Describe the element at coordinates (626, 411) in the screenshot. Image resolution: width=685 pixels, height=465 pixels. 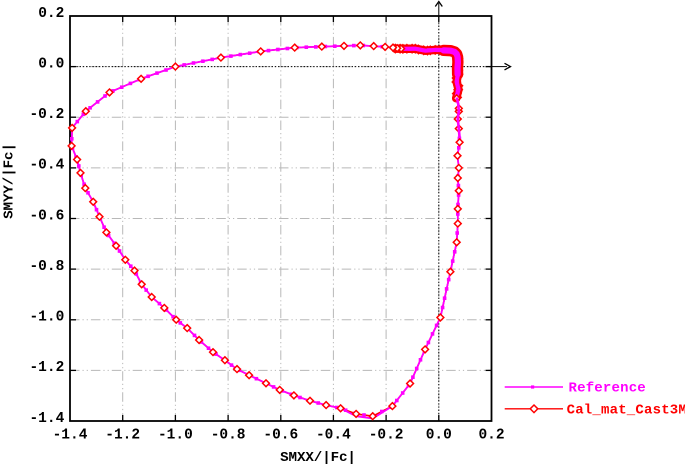
I see `svg-text: Cal_mat_Cast3M` at that location.